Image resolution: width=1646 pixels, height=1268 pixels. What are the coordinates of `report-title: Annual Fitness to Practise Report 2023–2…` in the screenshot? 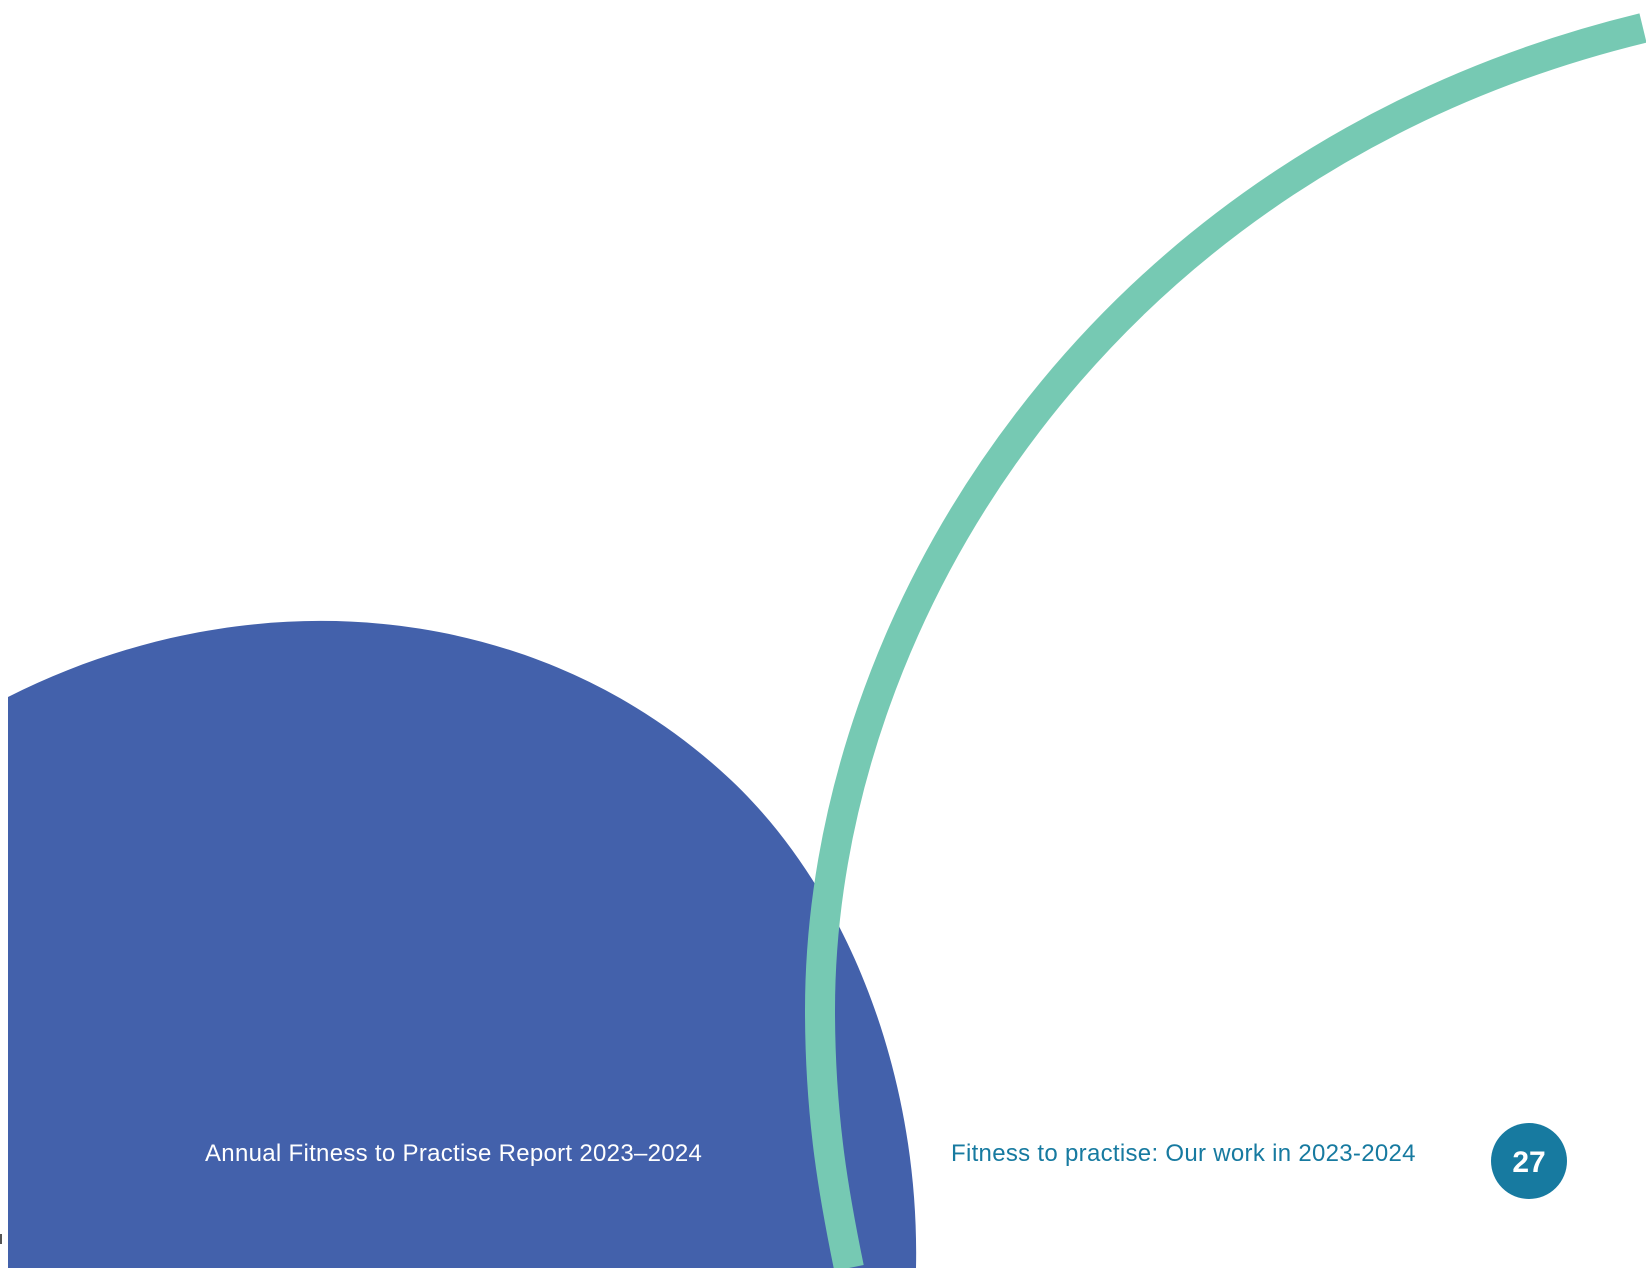 It's located at (454, 1153).